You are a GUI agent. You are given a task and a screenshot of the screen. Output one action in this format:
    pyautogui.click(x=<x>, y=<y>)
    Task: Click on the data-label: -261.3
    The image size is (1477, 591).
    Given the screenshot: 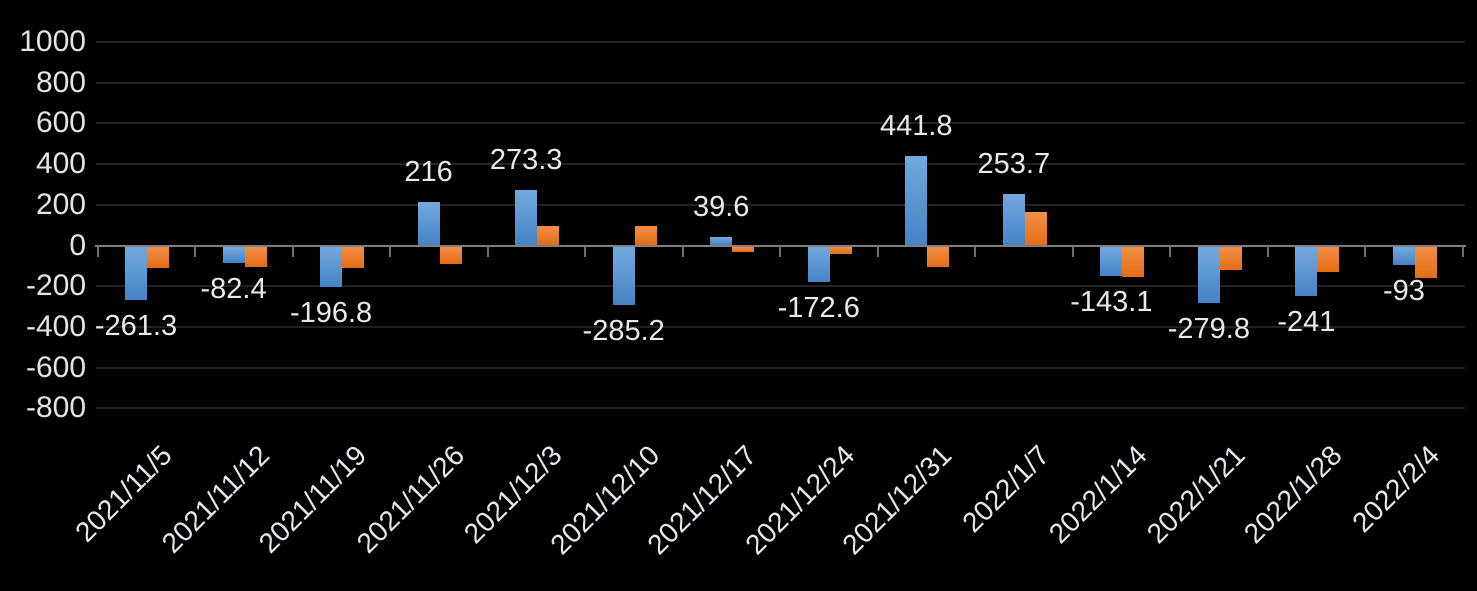 What is the action you would take?
    pyautogui.click(x=136, y=325)
    